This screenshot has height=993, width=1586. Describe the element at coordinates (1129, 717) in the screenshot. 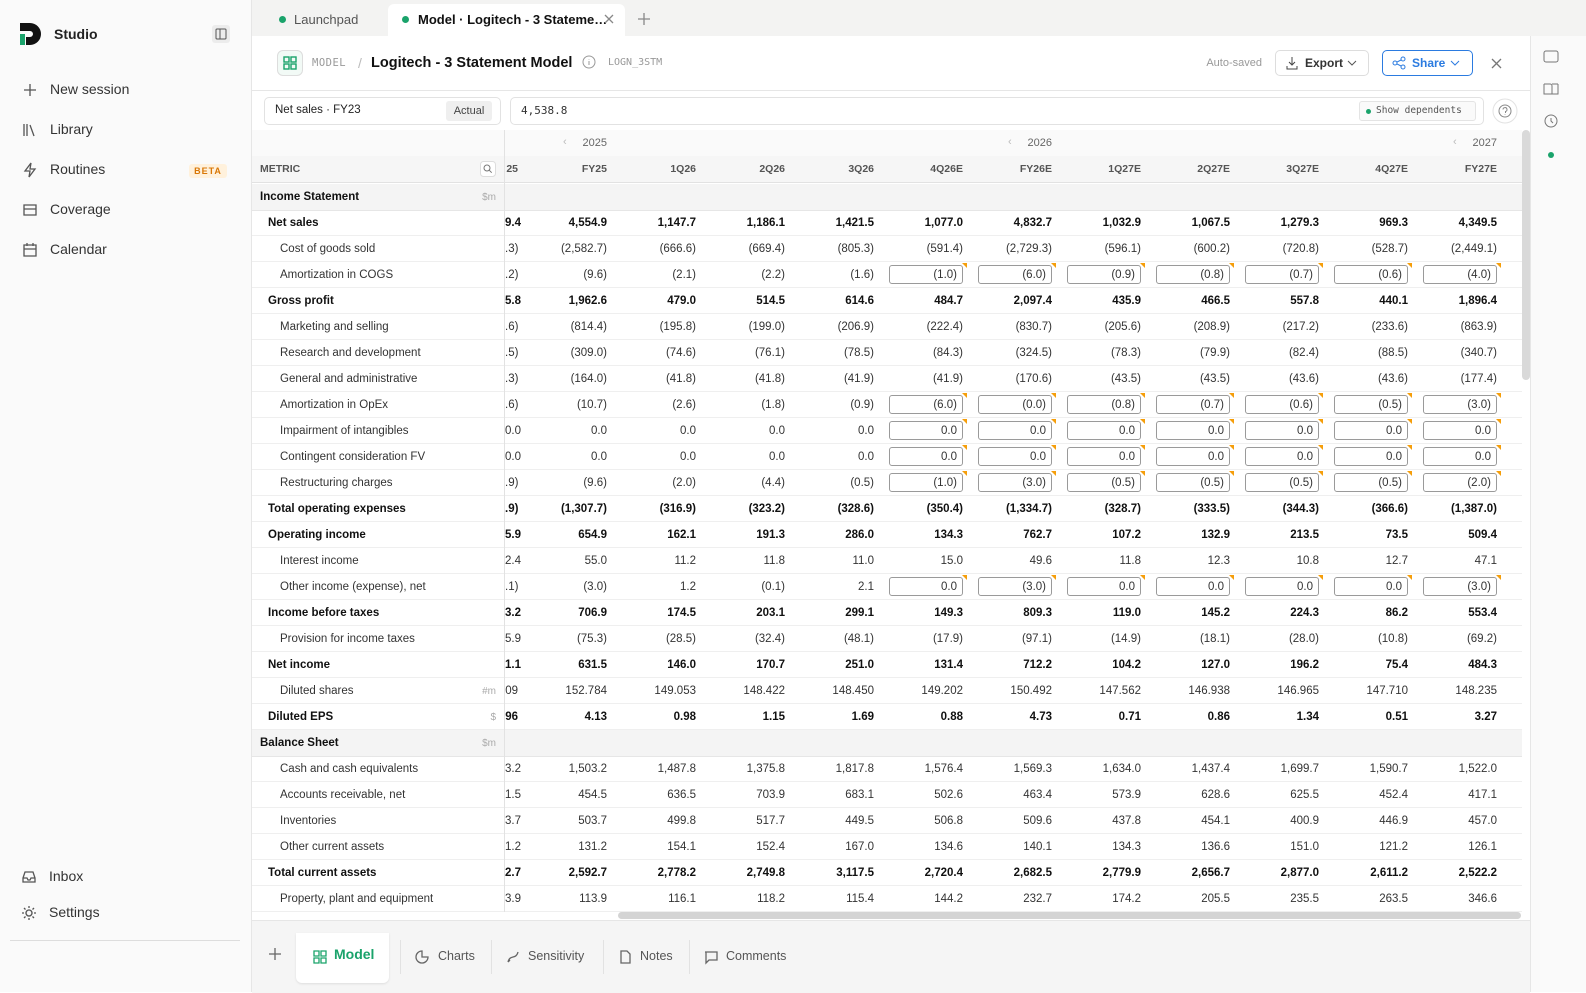

I see `cell: 0.71` at that location.